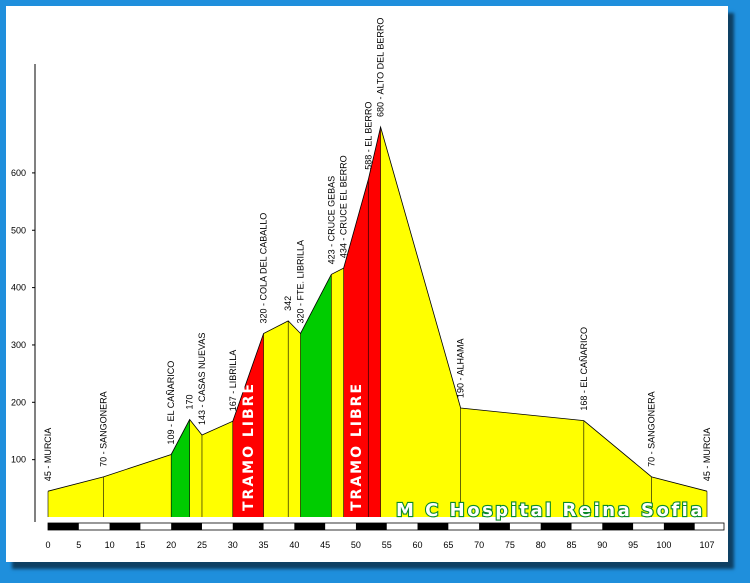  Describe the element at coordinates (479, 545) in the screenshot. I see `x-tick-label-70: 70` at that location.